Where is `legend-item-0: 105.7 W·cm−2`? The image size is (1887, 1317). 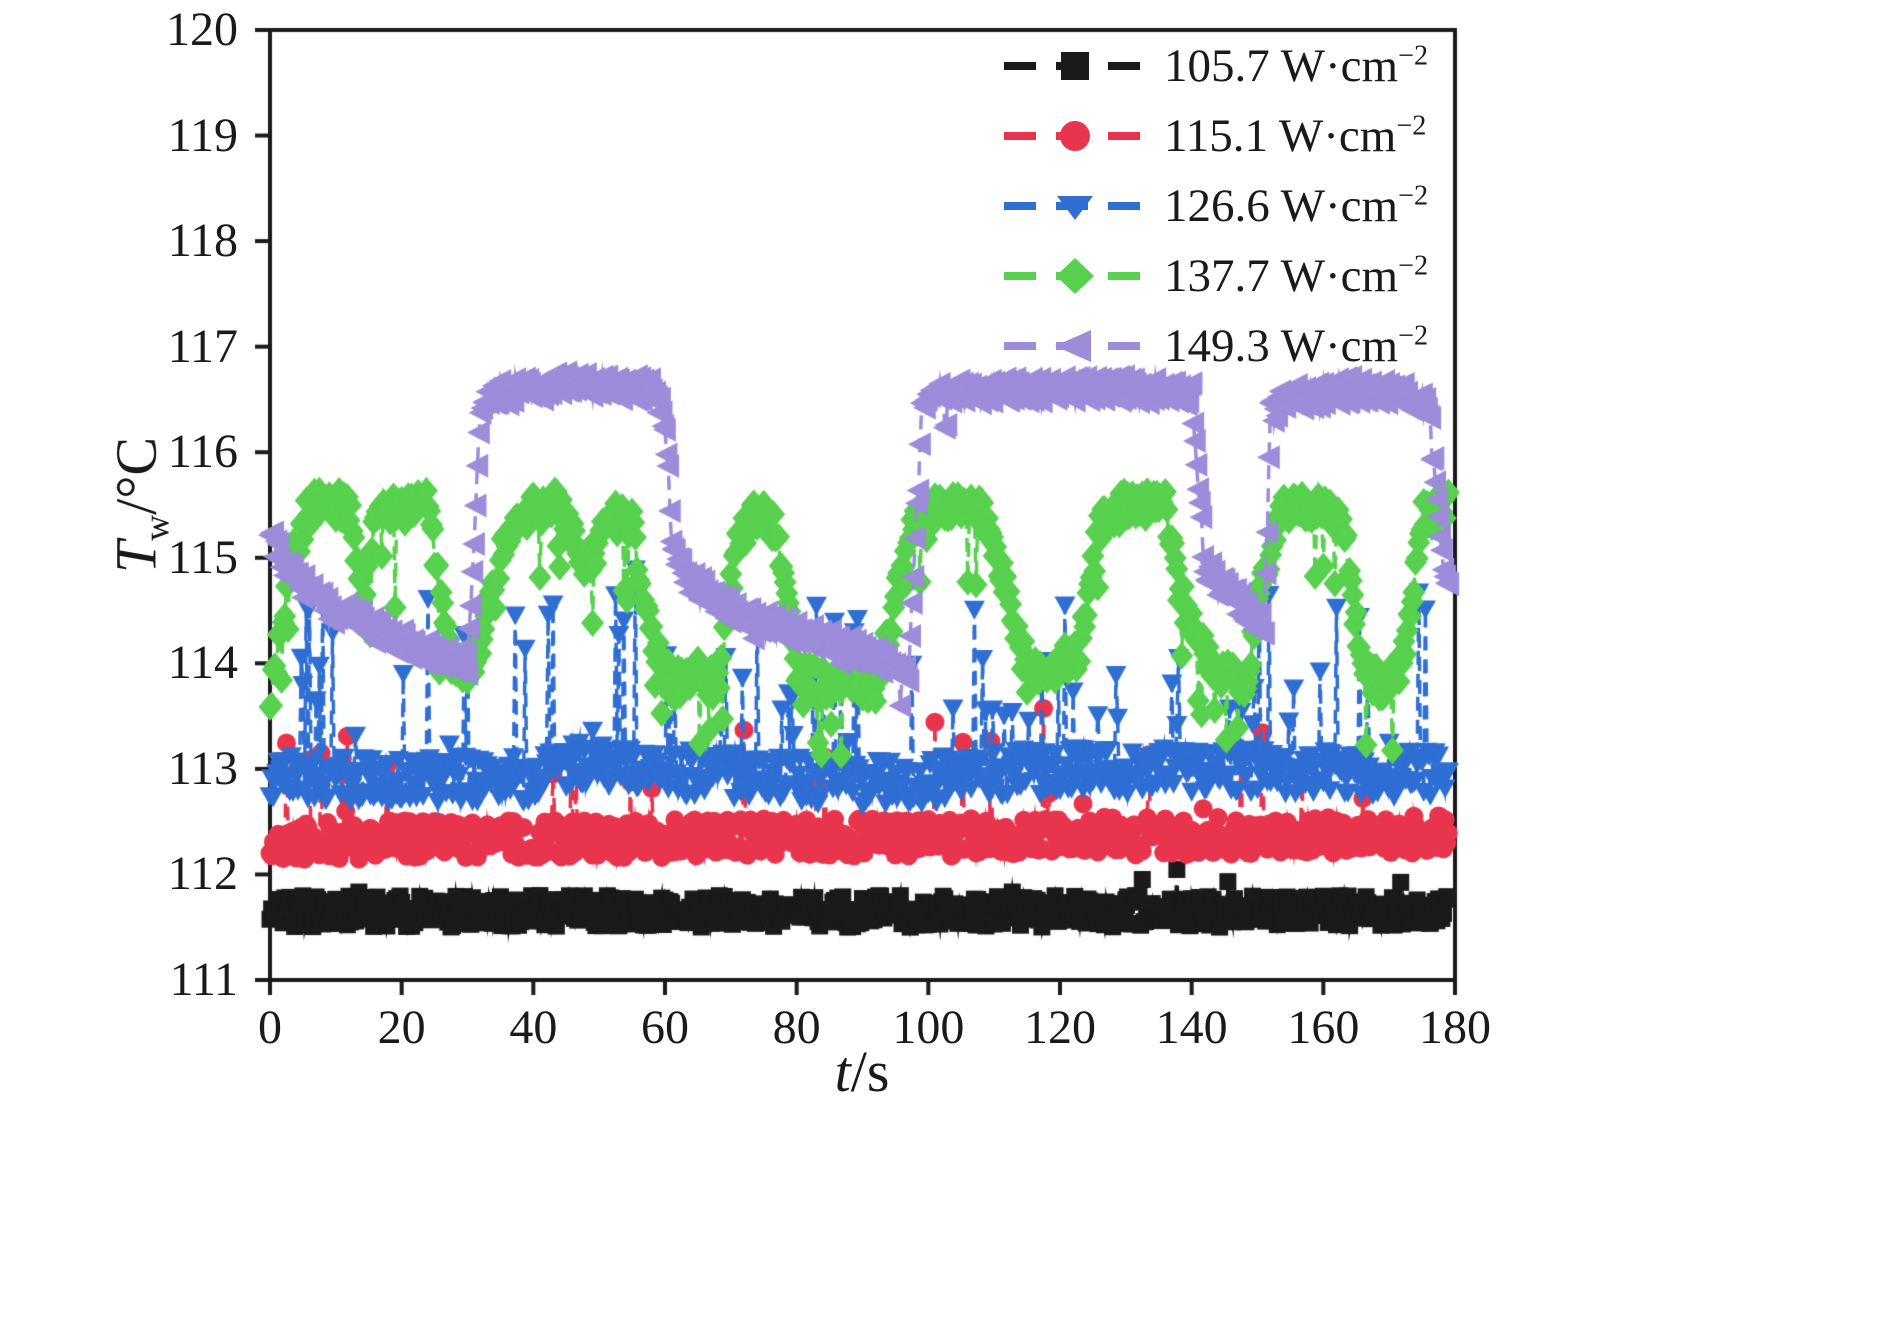
legend-item-0: 105.7 W·cm−2 is located at coordinates (1214, 66).